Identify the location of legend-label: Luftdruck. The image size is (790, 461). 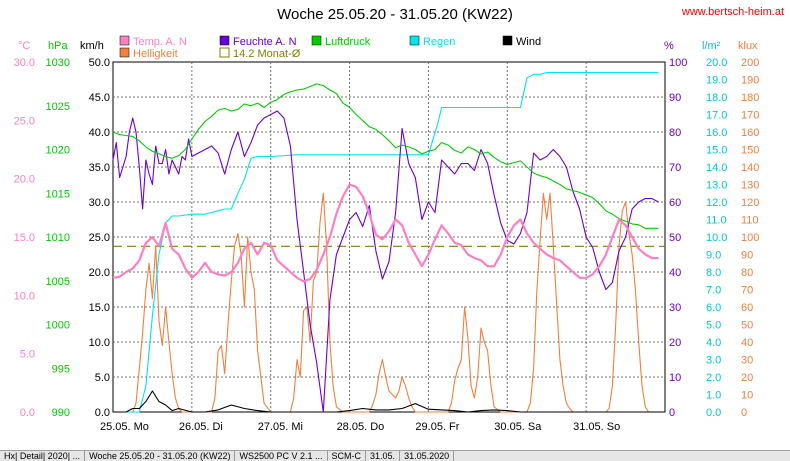
(348, 42).